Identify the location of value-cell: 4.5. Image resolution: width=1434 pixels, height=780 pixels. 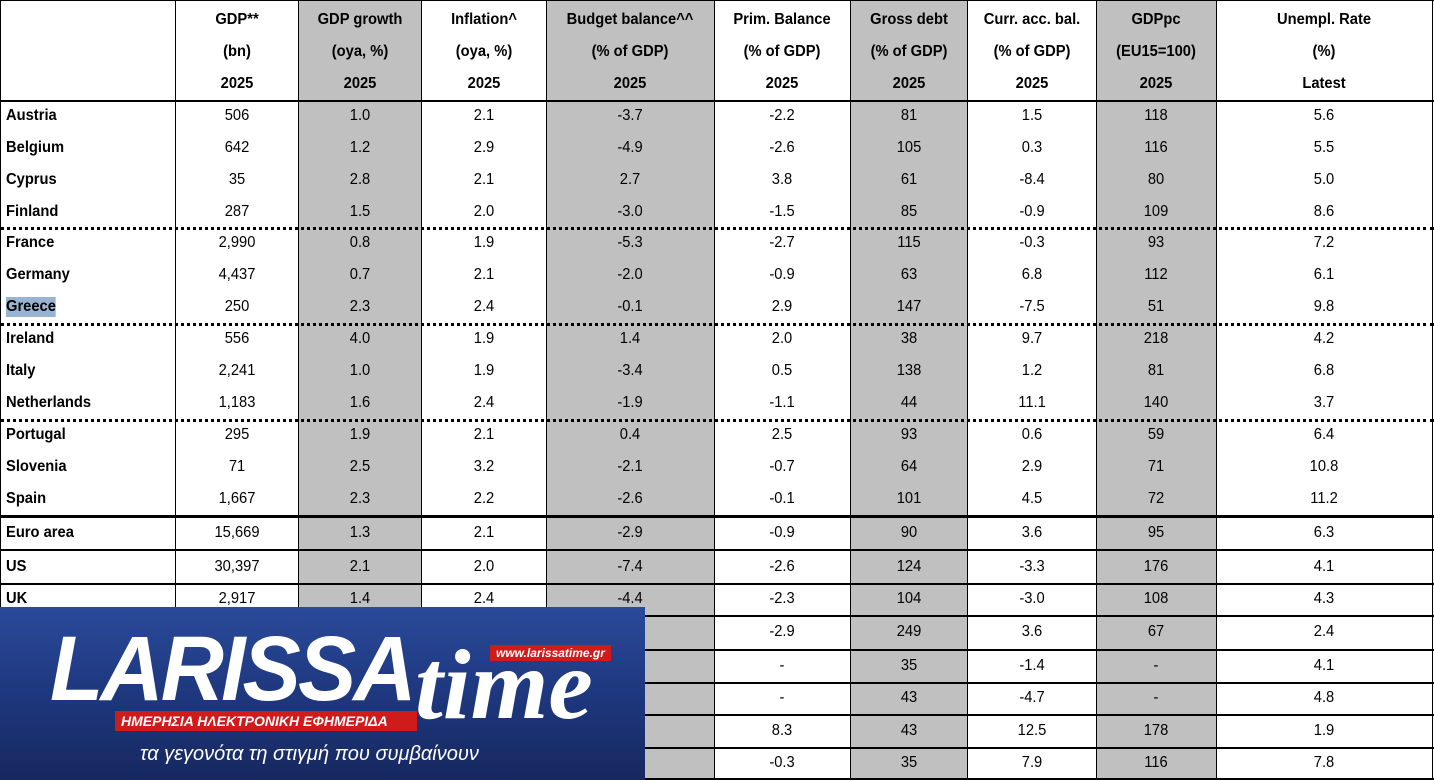
(1031, 498).